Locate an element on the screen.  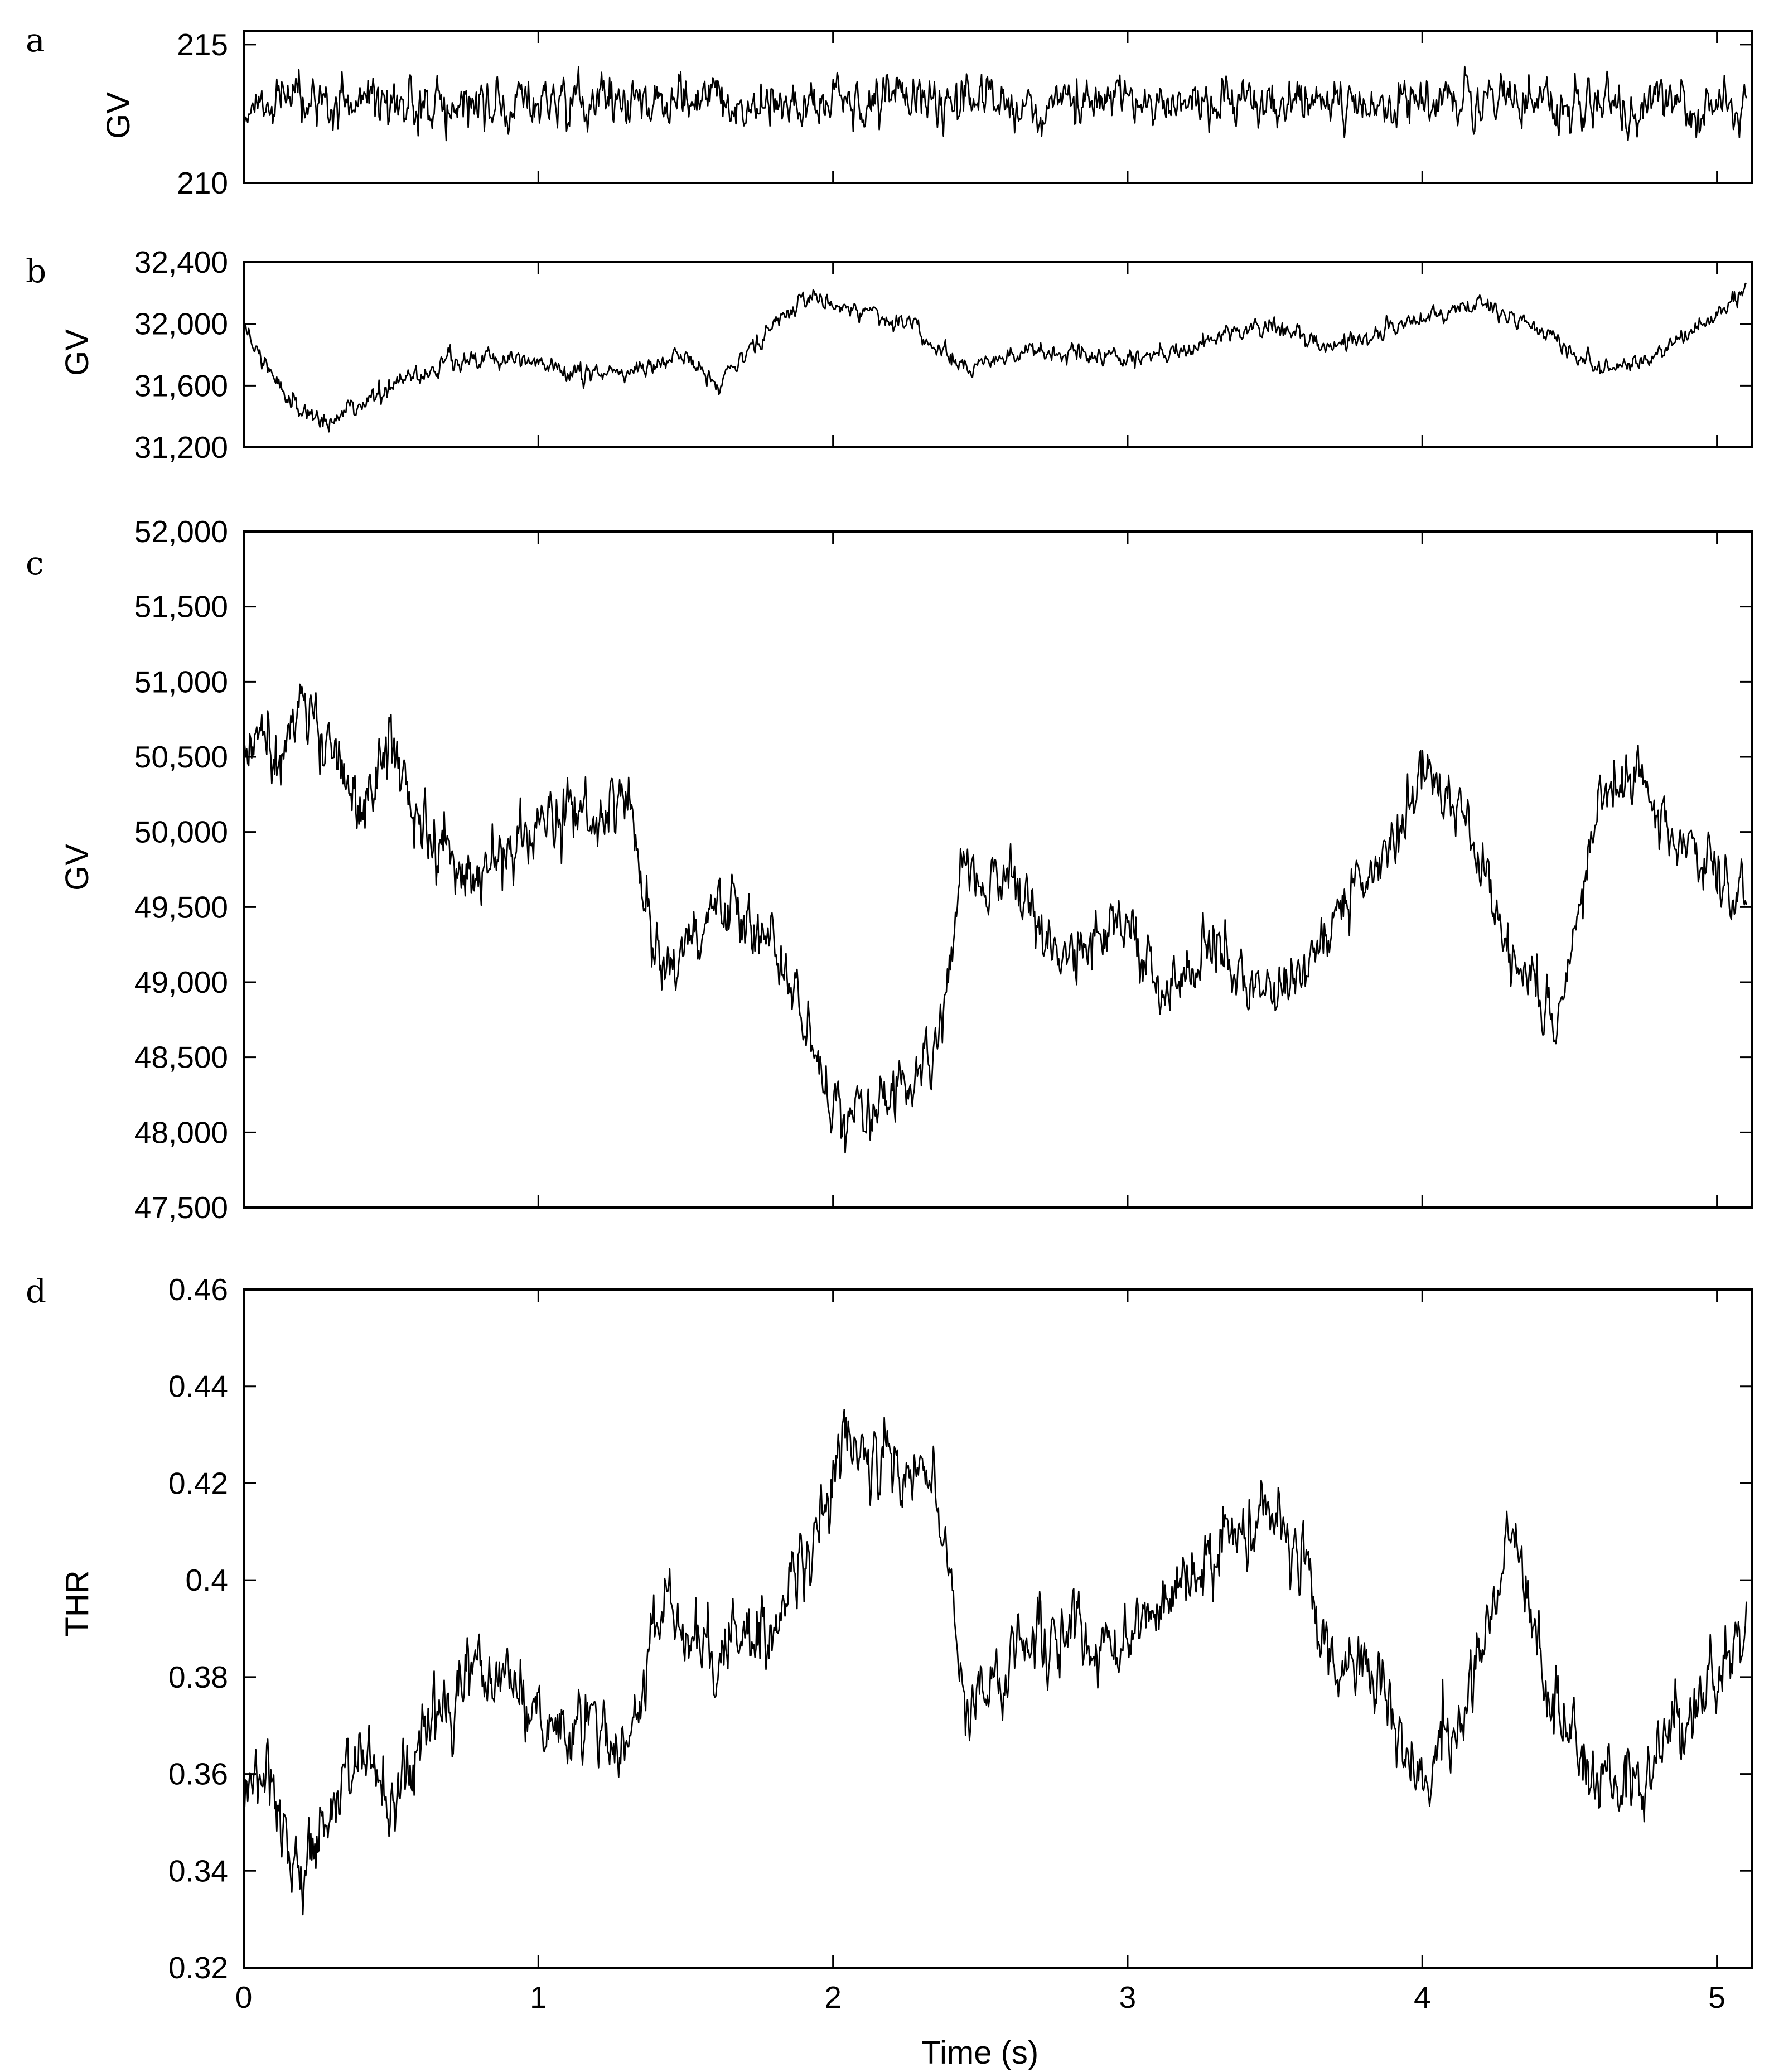
y-axis-title-d: THR is located at coordinates (77, 1603).